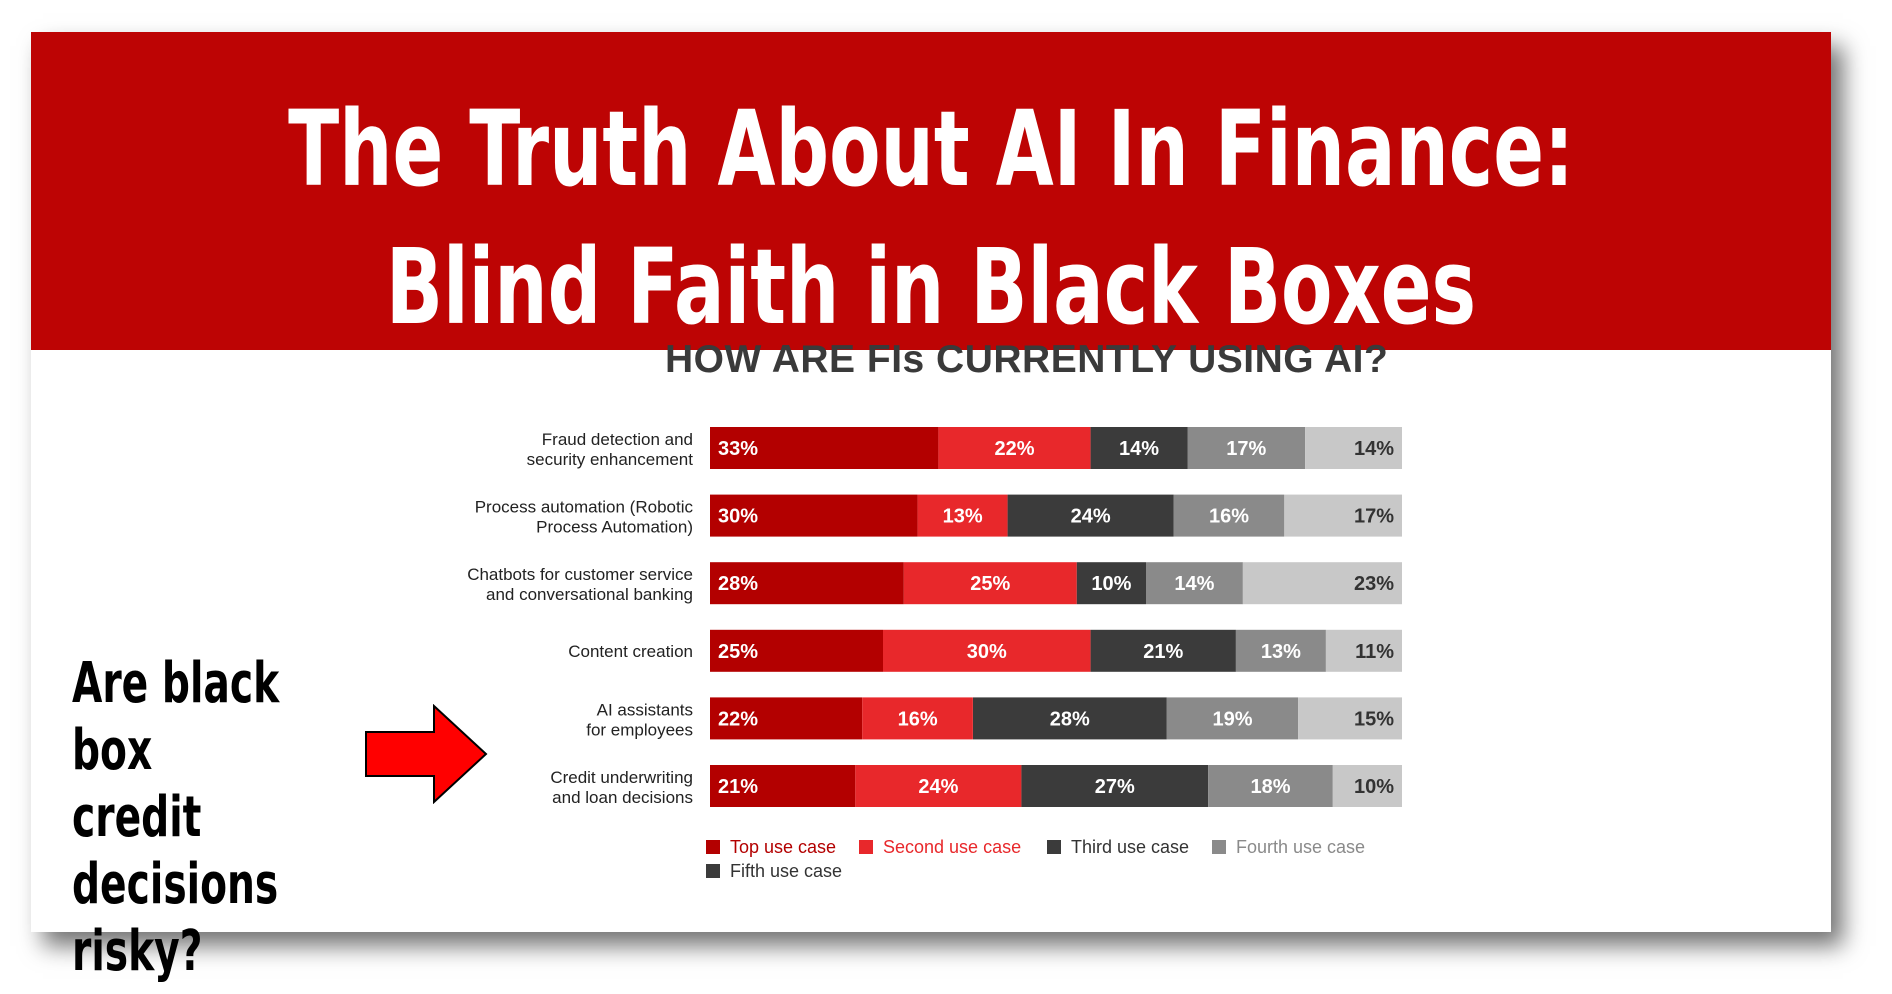 The image size is (1892, 994). I want to click on data-label: 23%, so click(1374, 584).